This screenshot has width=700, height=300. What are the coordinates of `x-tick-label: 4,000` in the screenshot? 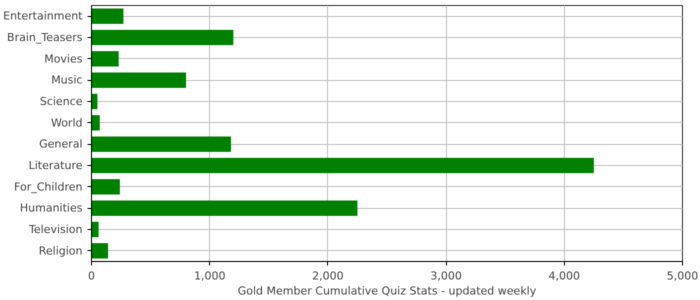 It's located at (564, 276).